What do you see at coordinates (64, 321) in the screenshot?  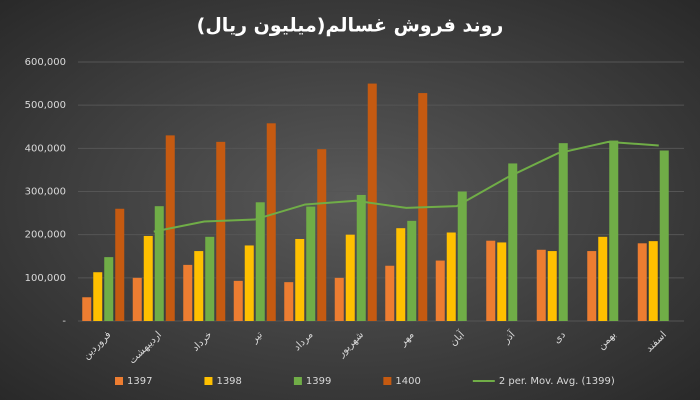 I see `y-tick-label: -` at bounding box center [64, 321].